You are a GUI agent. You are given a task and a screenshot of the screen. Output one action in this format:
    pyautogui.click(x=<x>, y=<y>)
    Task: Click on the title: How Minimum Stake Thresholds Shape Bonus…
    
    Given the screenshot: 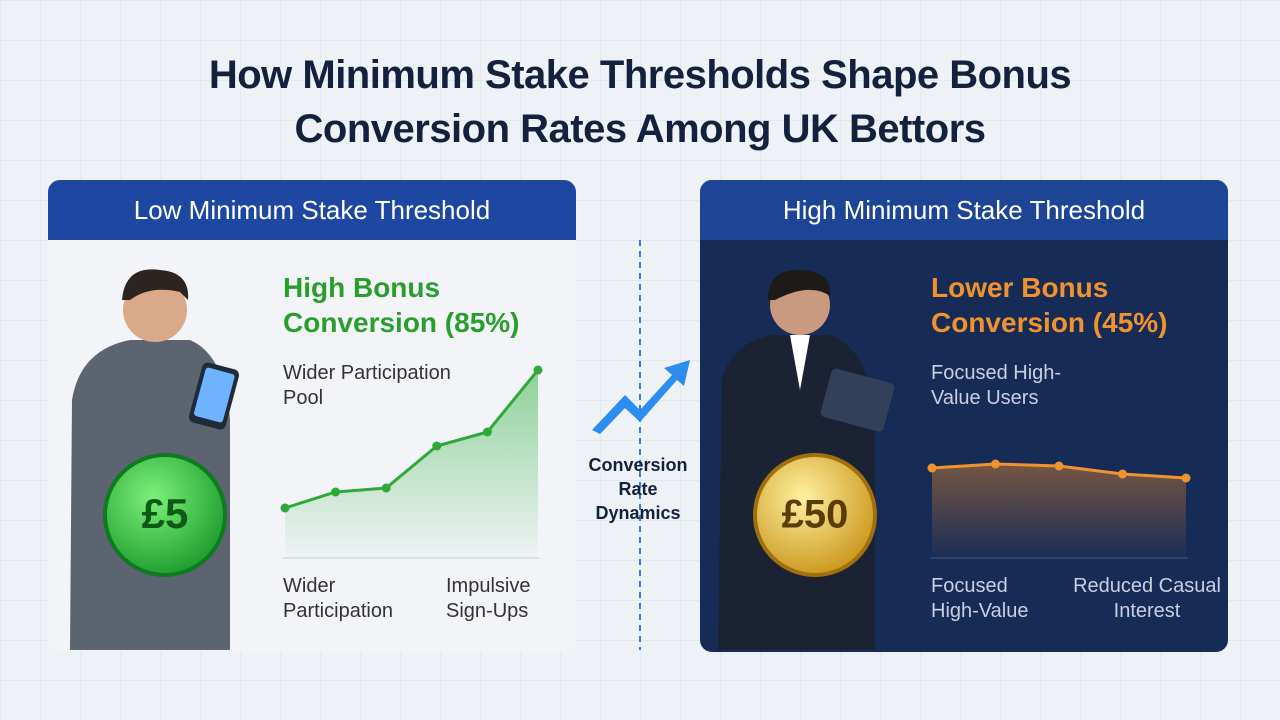 What is the action you would take?
    pyautogui.click(x=640, y=102)
    